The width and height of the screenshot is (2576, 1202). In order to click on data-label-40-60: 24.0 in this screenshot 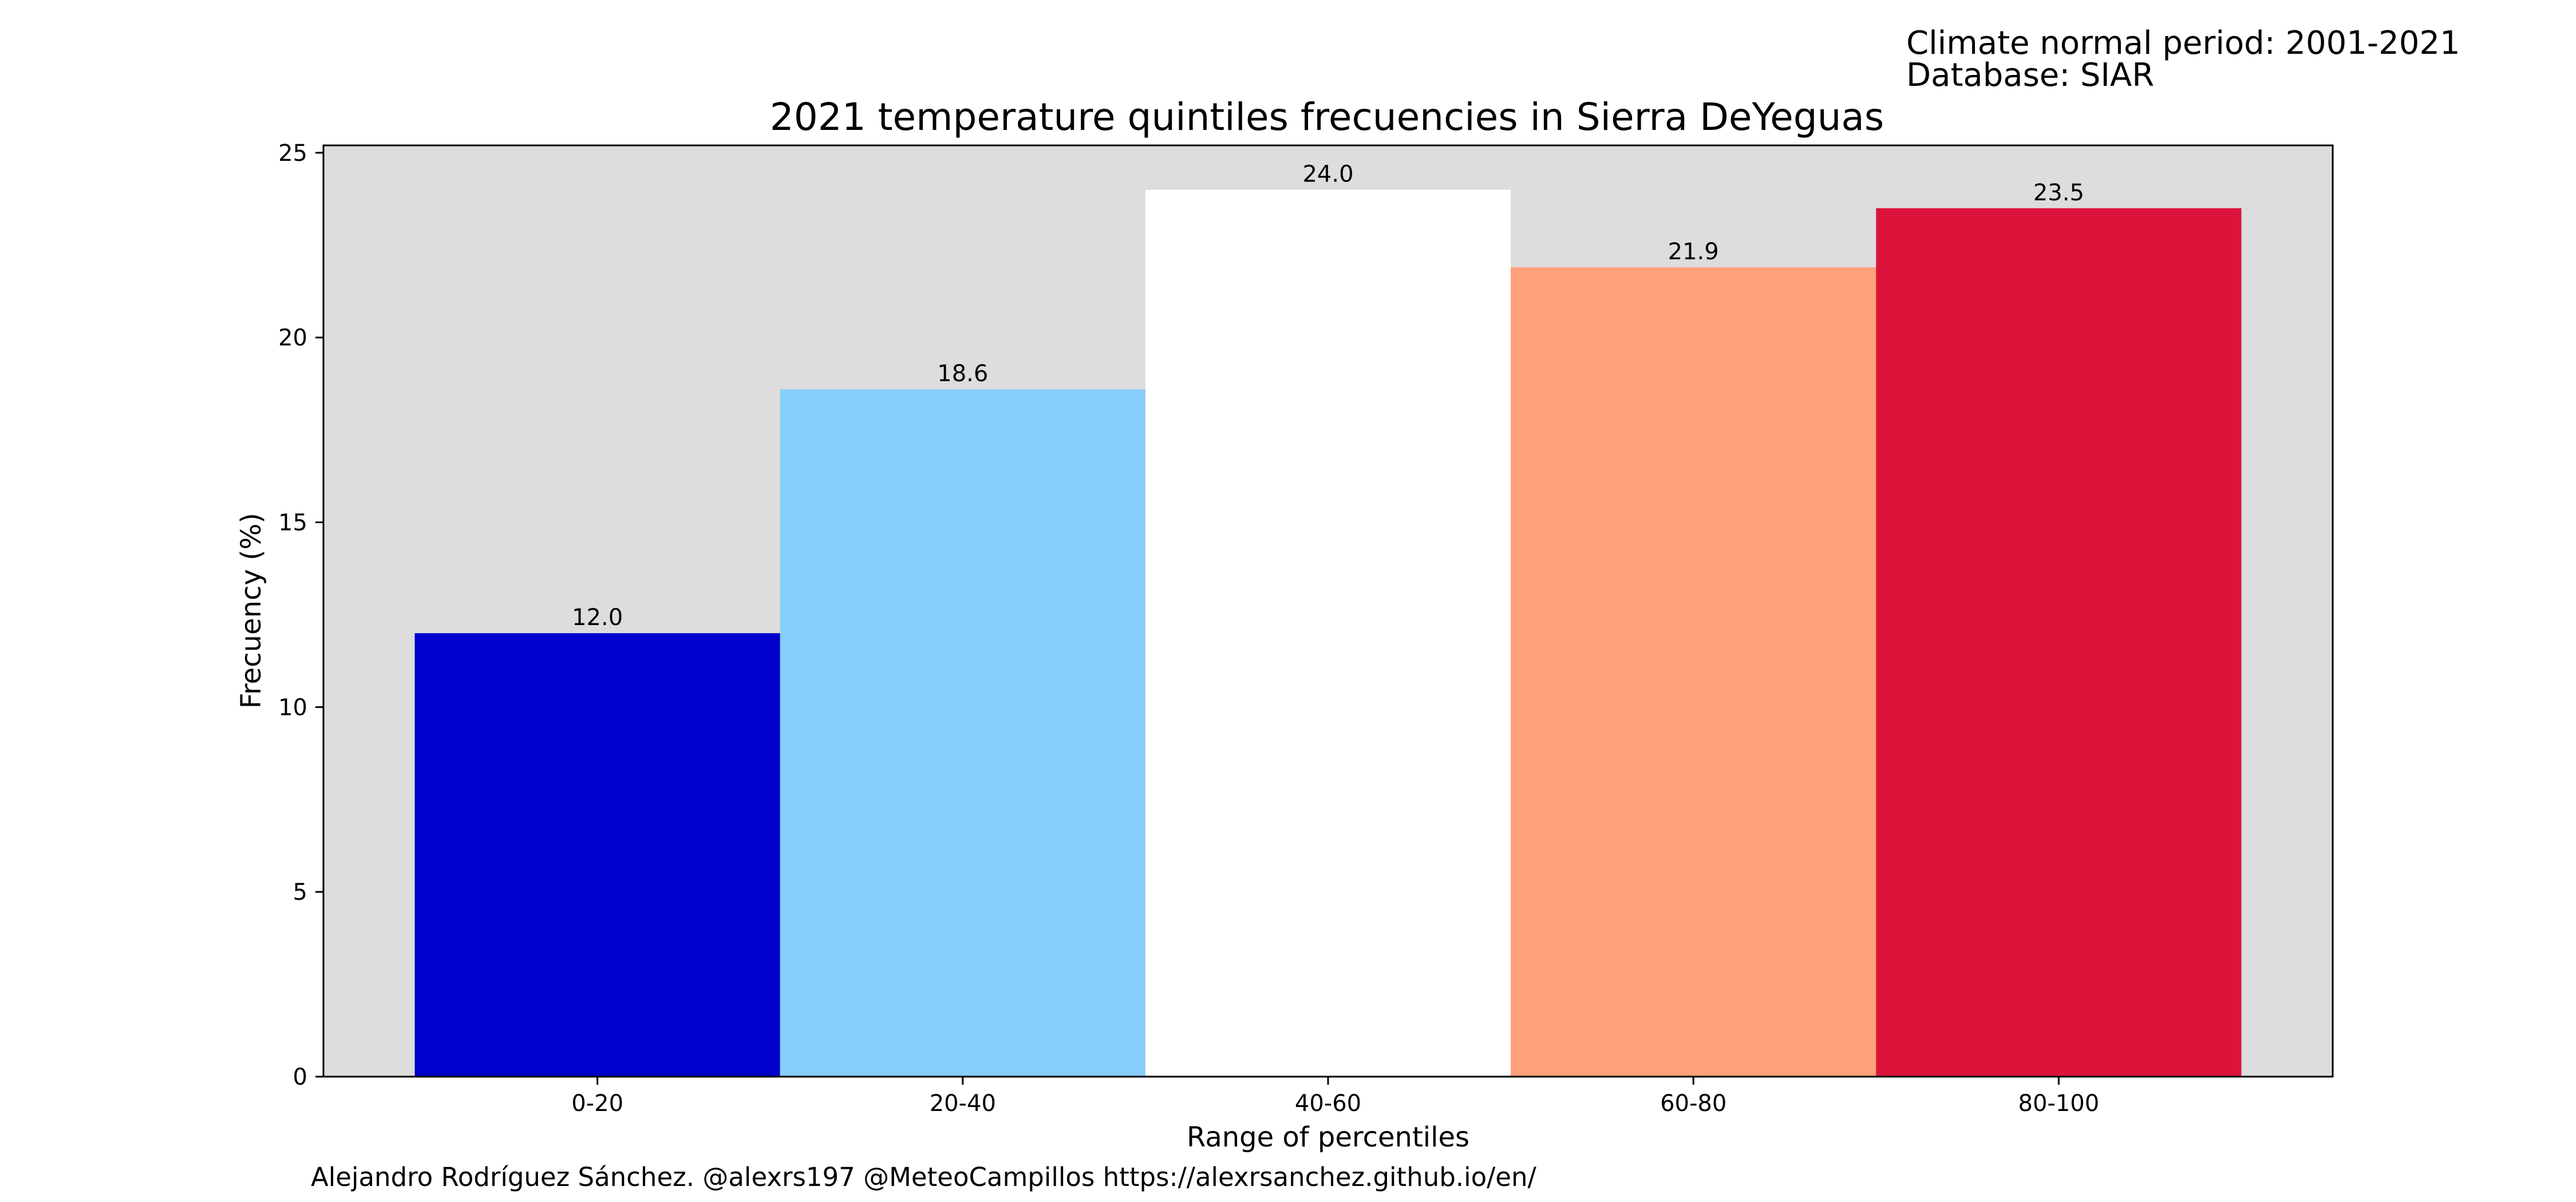, I will do `click(1327, 174)`.